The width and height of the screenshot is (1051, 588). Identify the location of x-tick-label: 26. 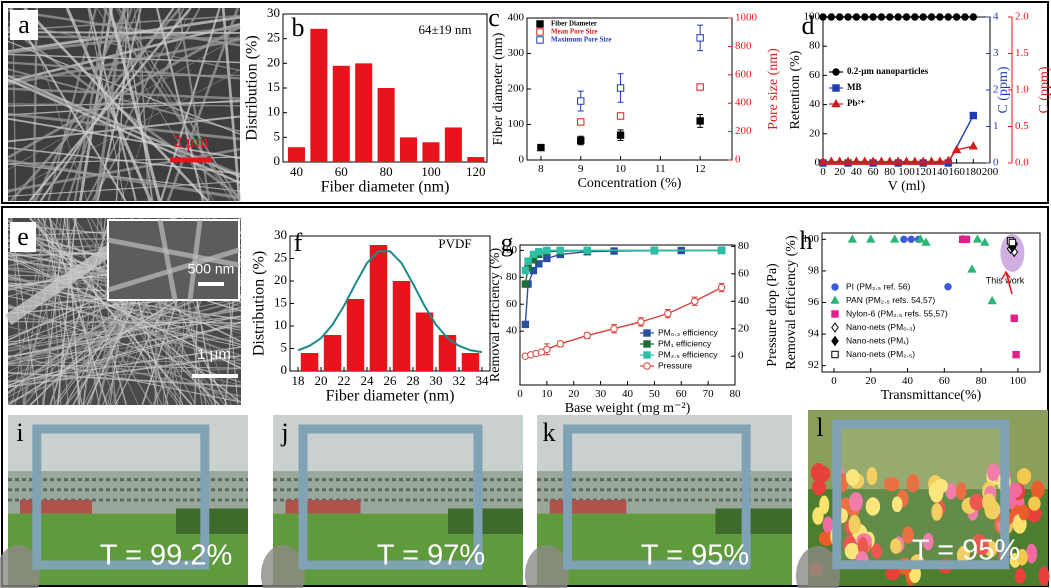
(391, 380).